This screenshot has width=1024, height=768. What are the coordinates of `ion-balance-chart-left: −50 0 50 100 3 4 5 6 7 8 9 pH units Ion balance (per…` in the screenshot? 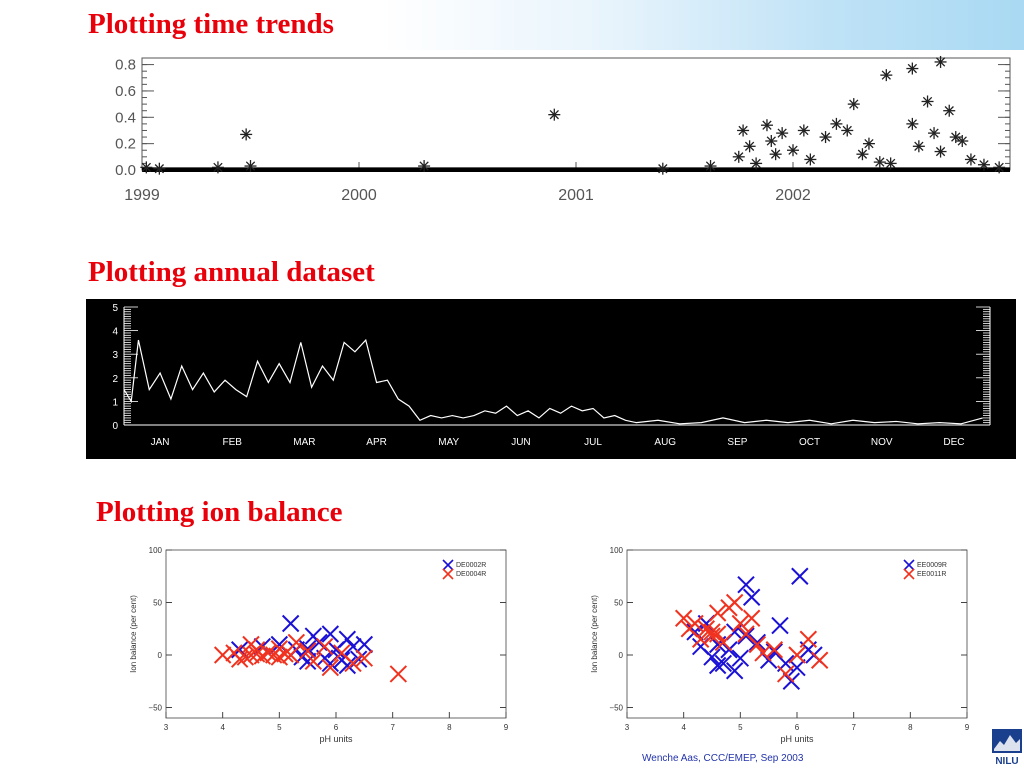 It's located at (321, 651).